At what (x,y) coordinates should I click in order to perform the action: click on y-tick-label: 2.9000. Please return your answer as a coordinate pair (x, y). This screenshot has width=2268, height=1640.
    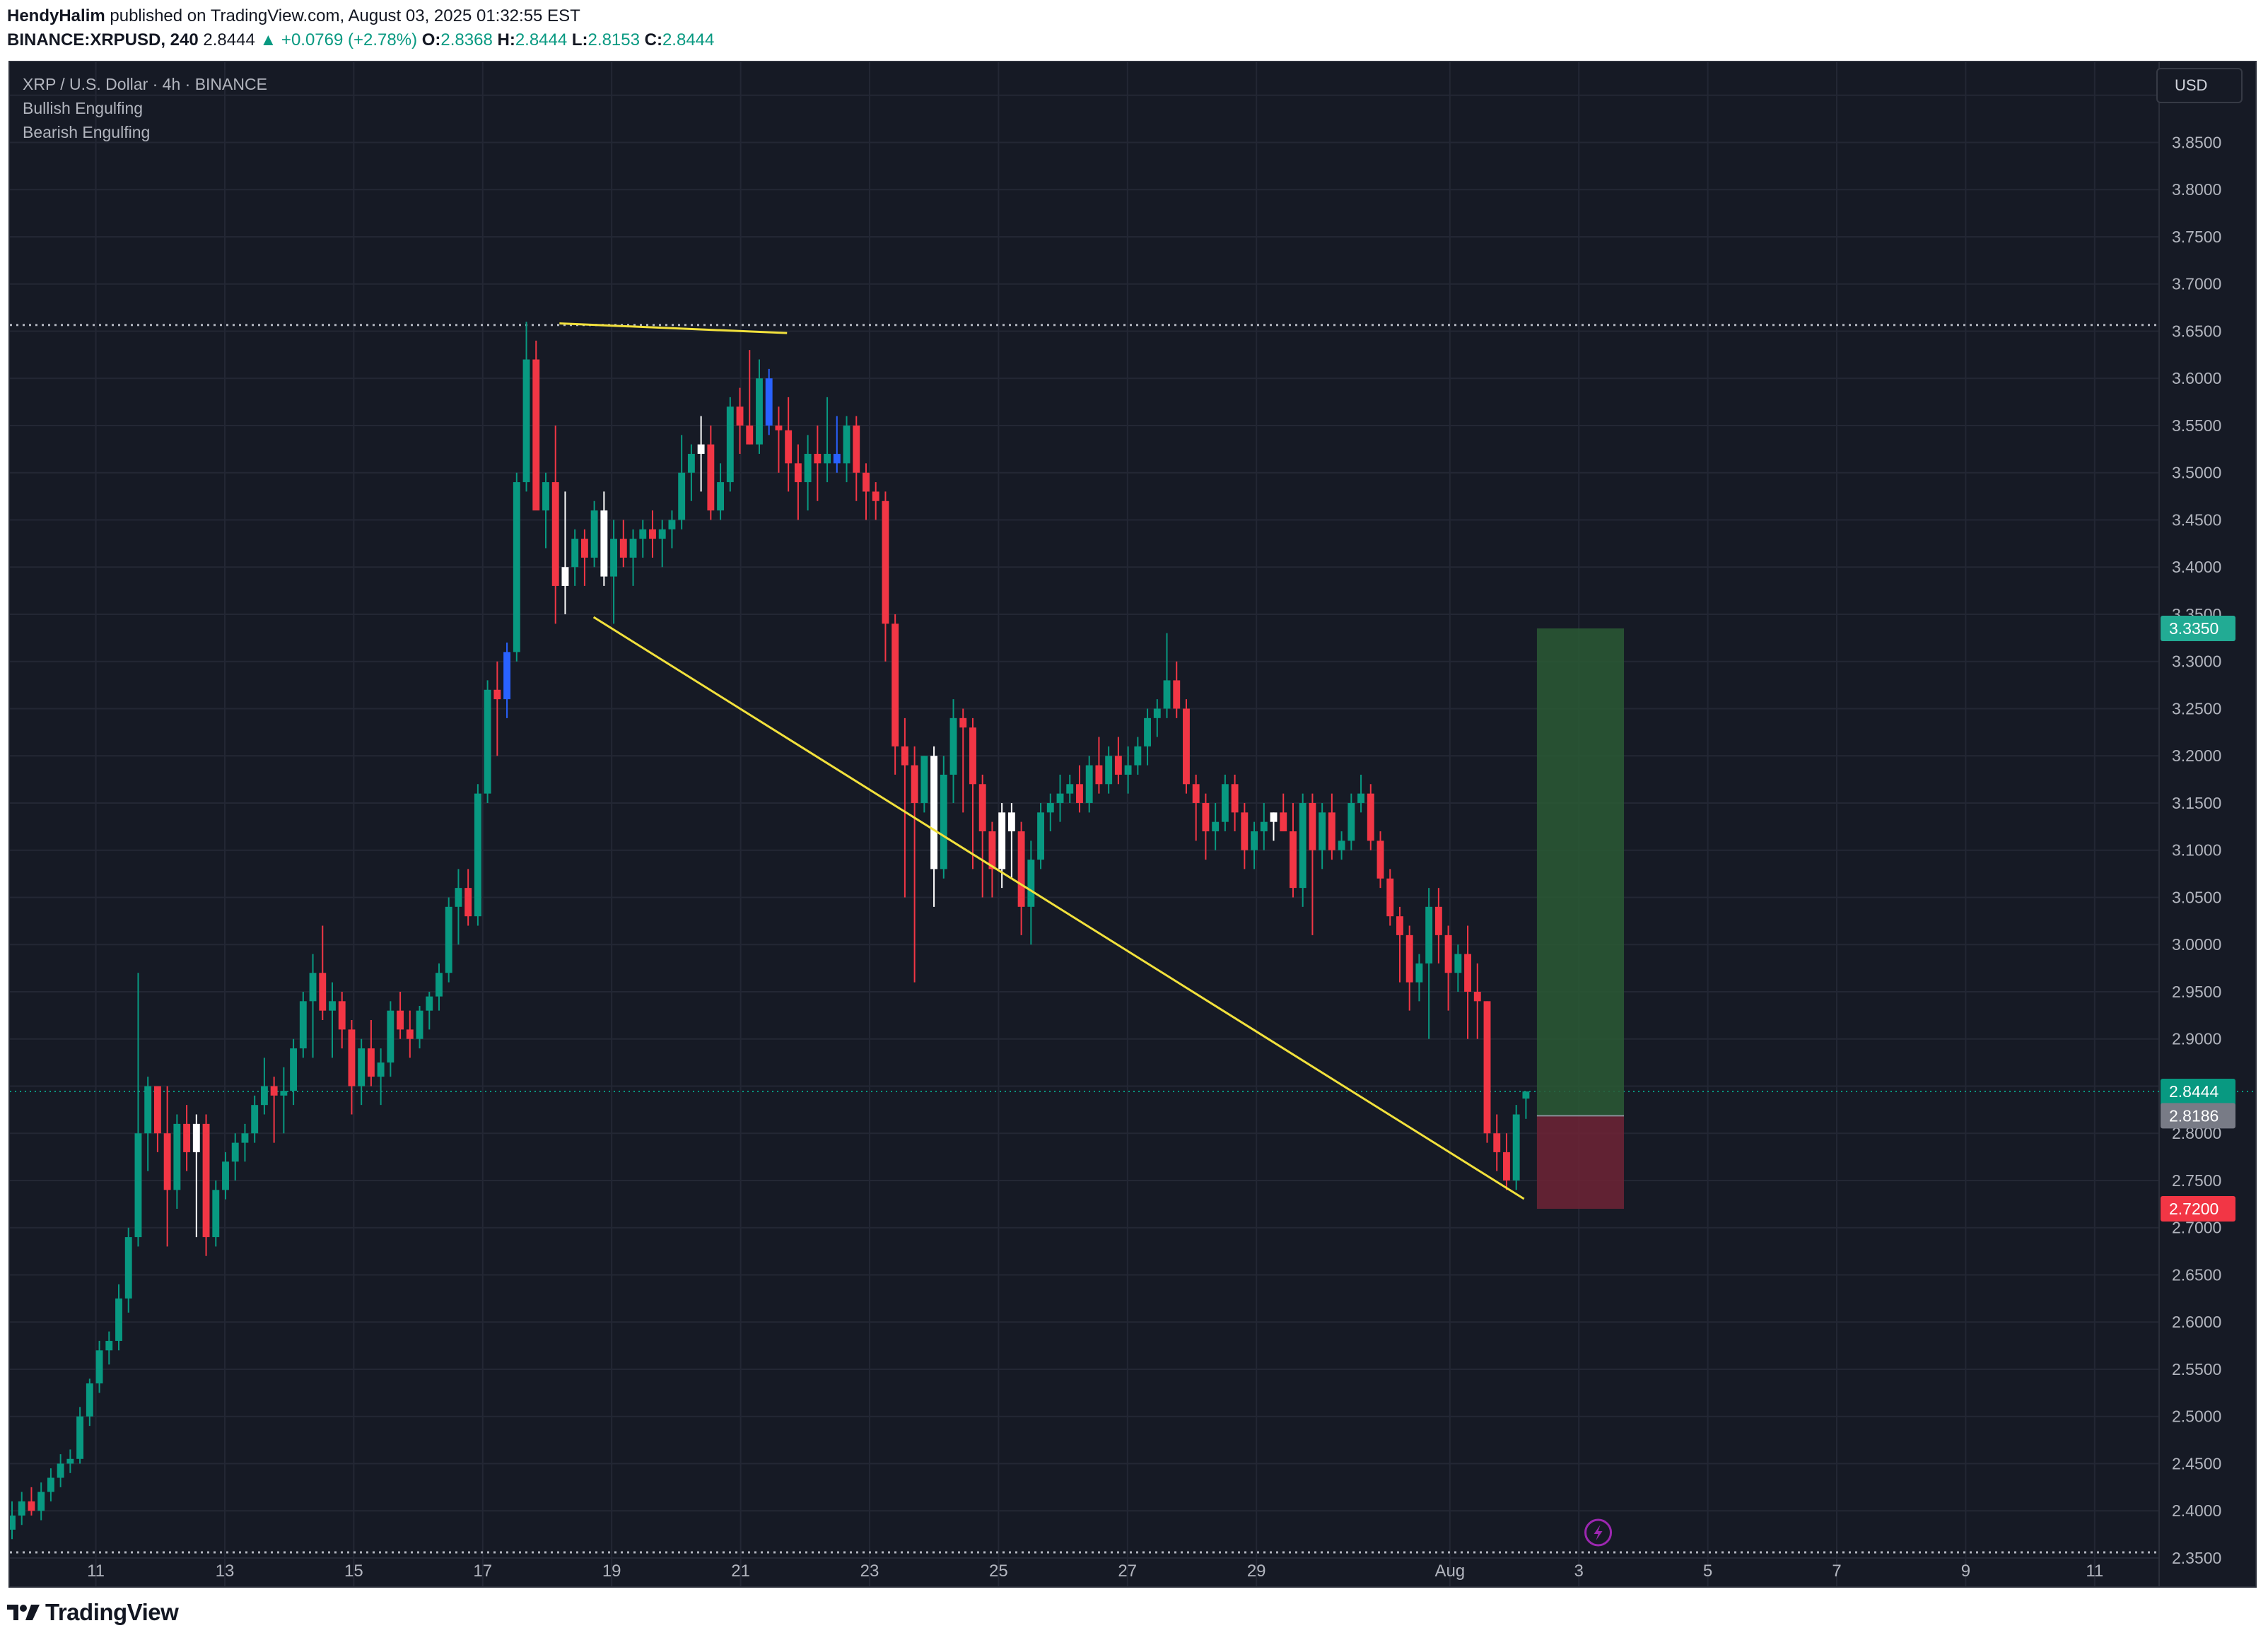
    Looking at the image, I should click on (2196, 1039).